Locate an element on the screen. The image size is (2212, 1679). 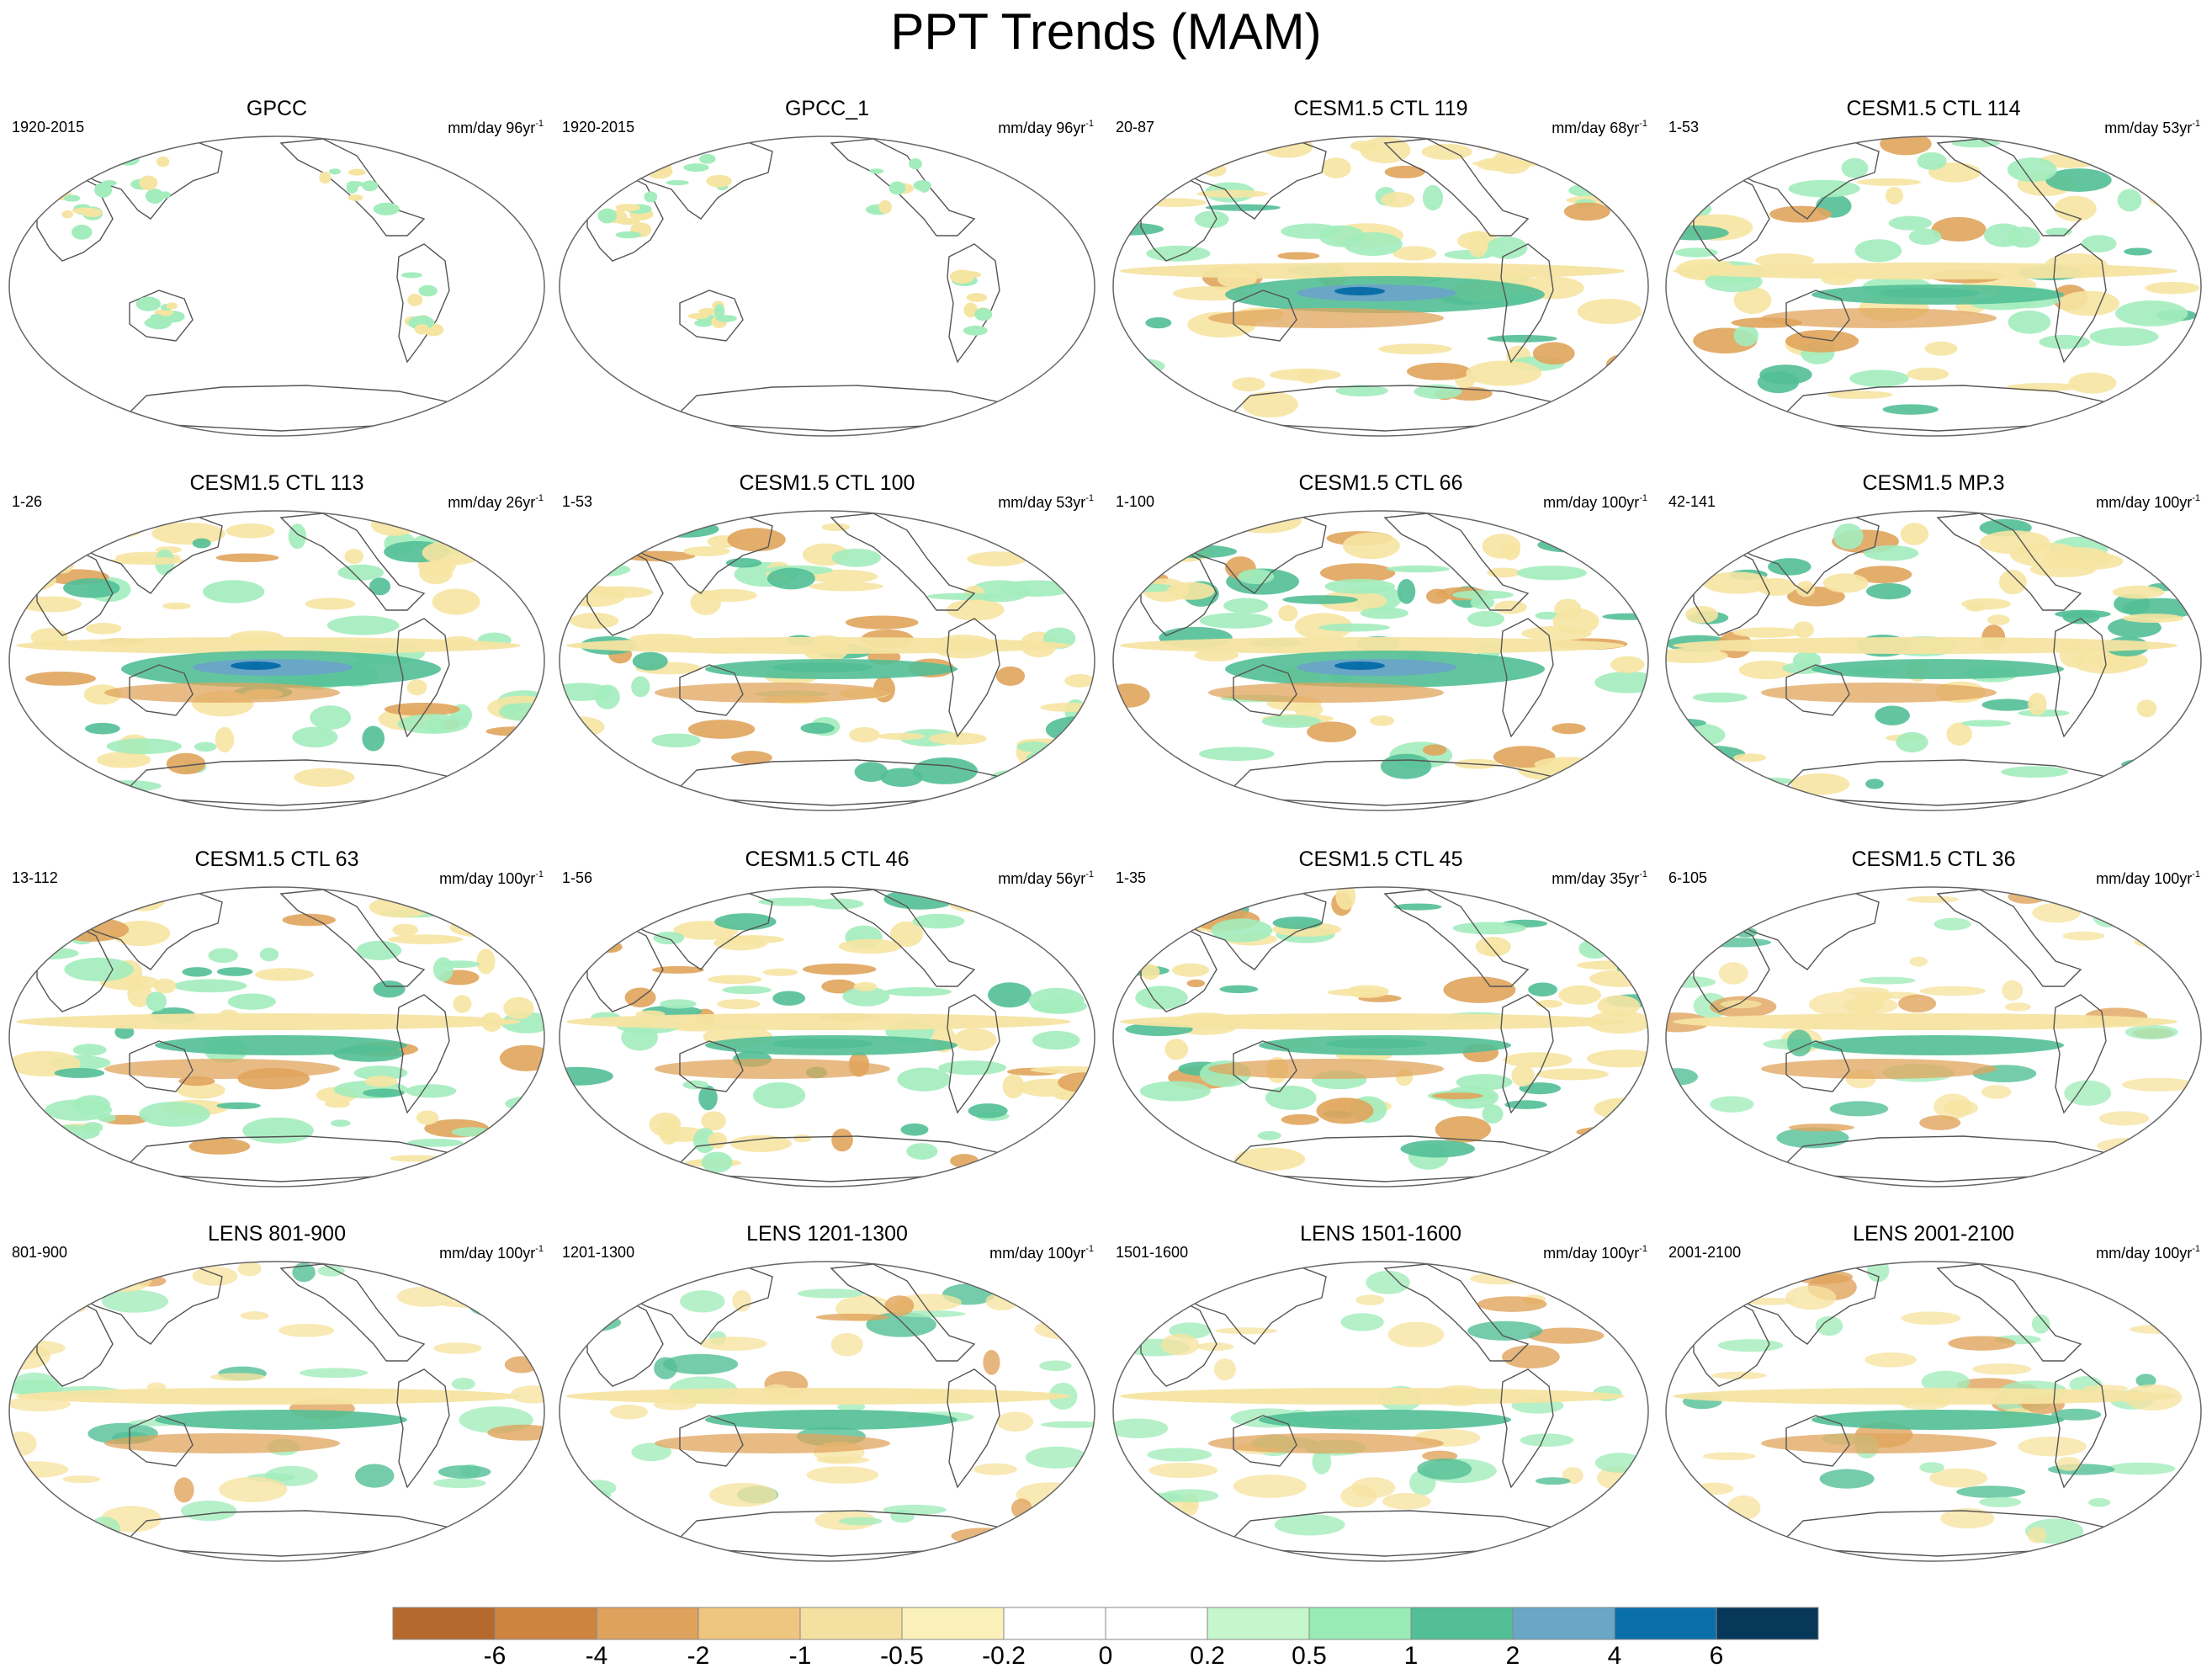
units-text: mm/day 96yr is located at coordinates (492, 128).